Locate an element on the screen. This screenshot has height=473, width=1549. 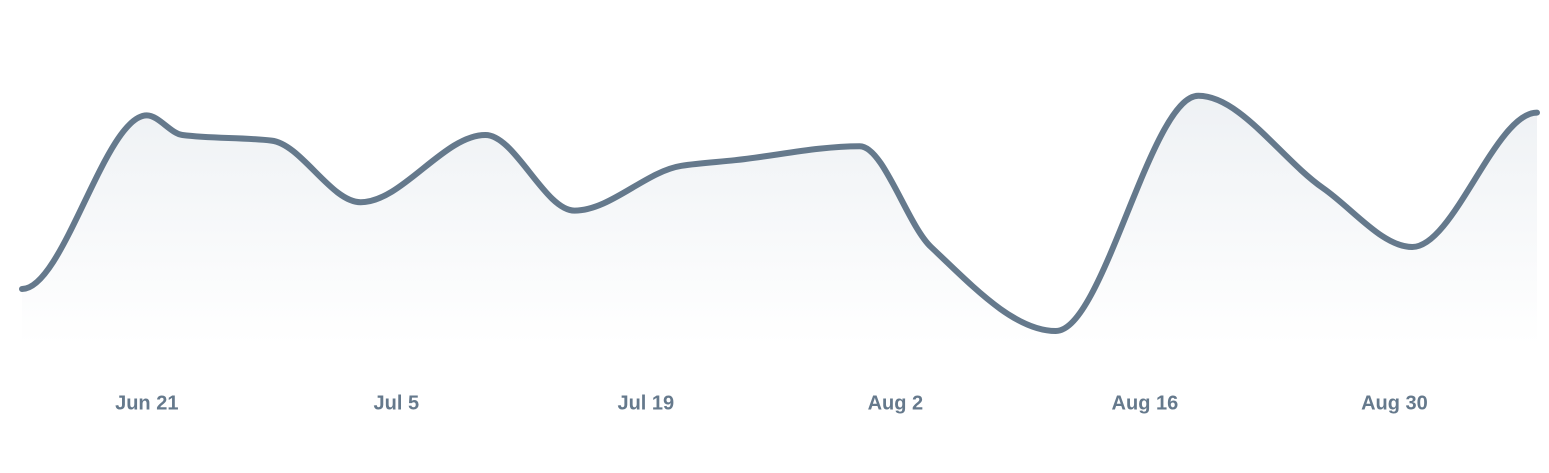
x-axis-tick-labels: Jun 21 Jul 5 Jul 19 Aug 2 Aug 16 Aug 30 is located at coordinates (771, 403).